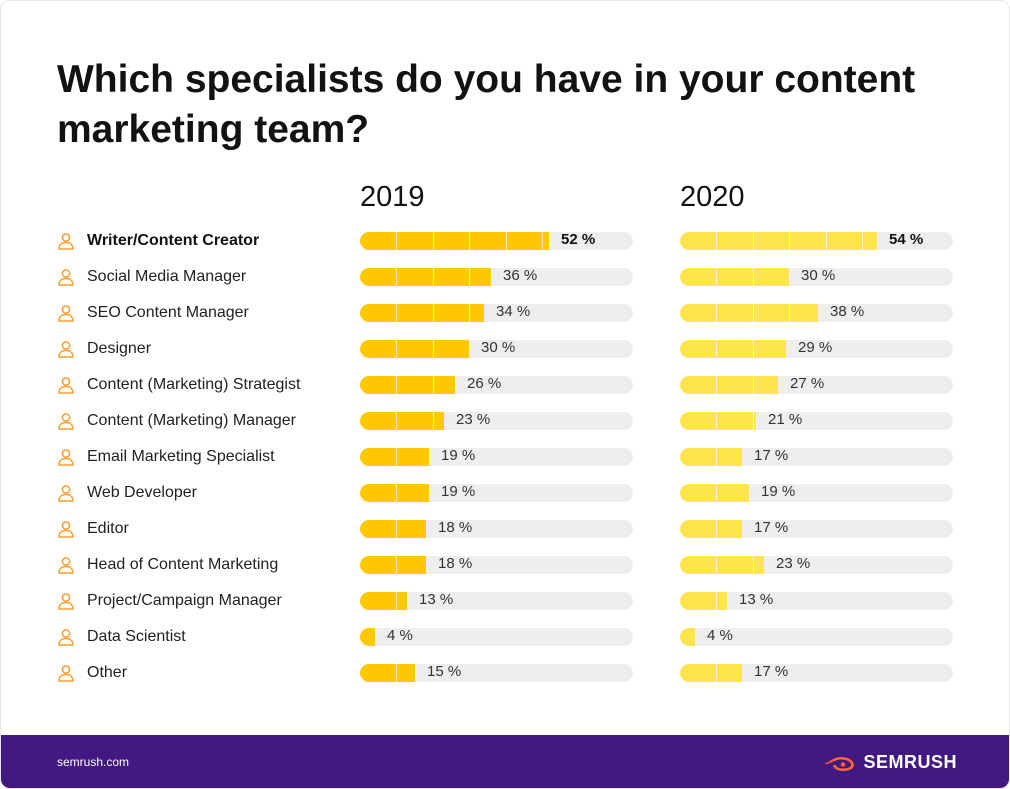 This screenshot has width=1010, height=789. I want to click on value-label-2020: 19 %, so click(778, 491).